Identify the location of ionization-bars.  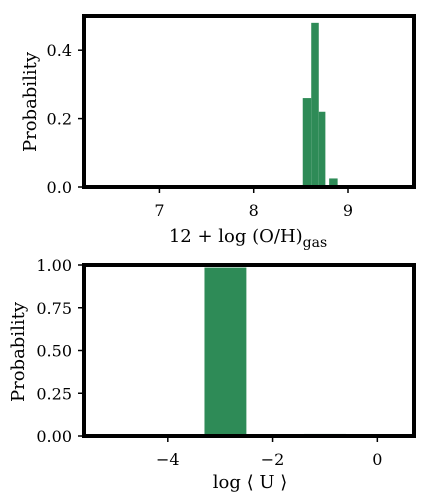
(275, 351).